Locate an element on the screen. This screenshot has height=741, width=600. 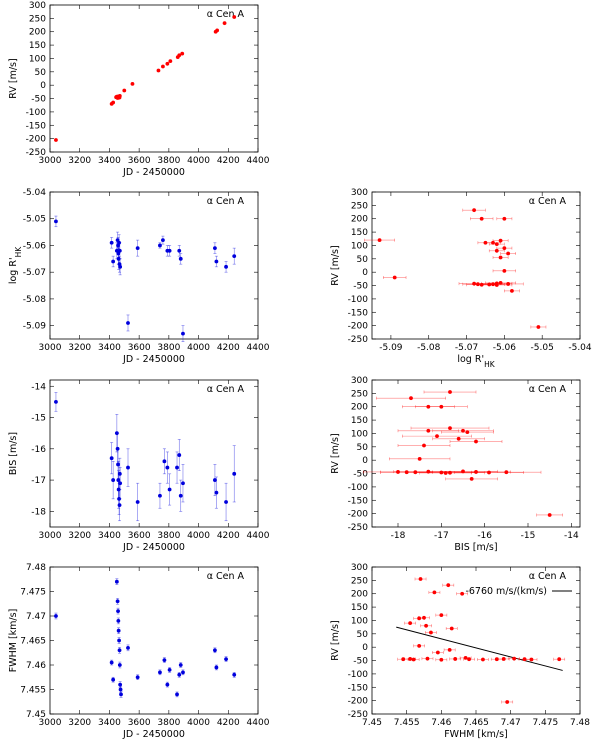
y-tick-label: 50 is located at coordinates (41, 73).